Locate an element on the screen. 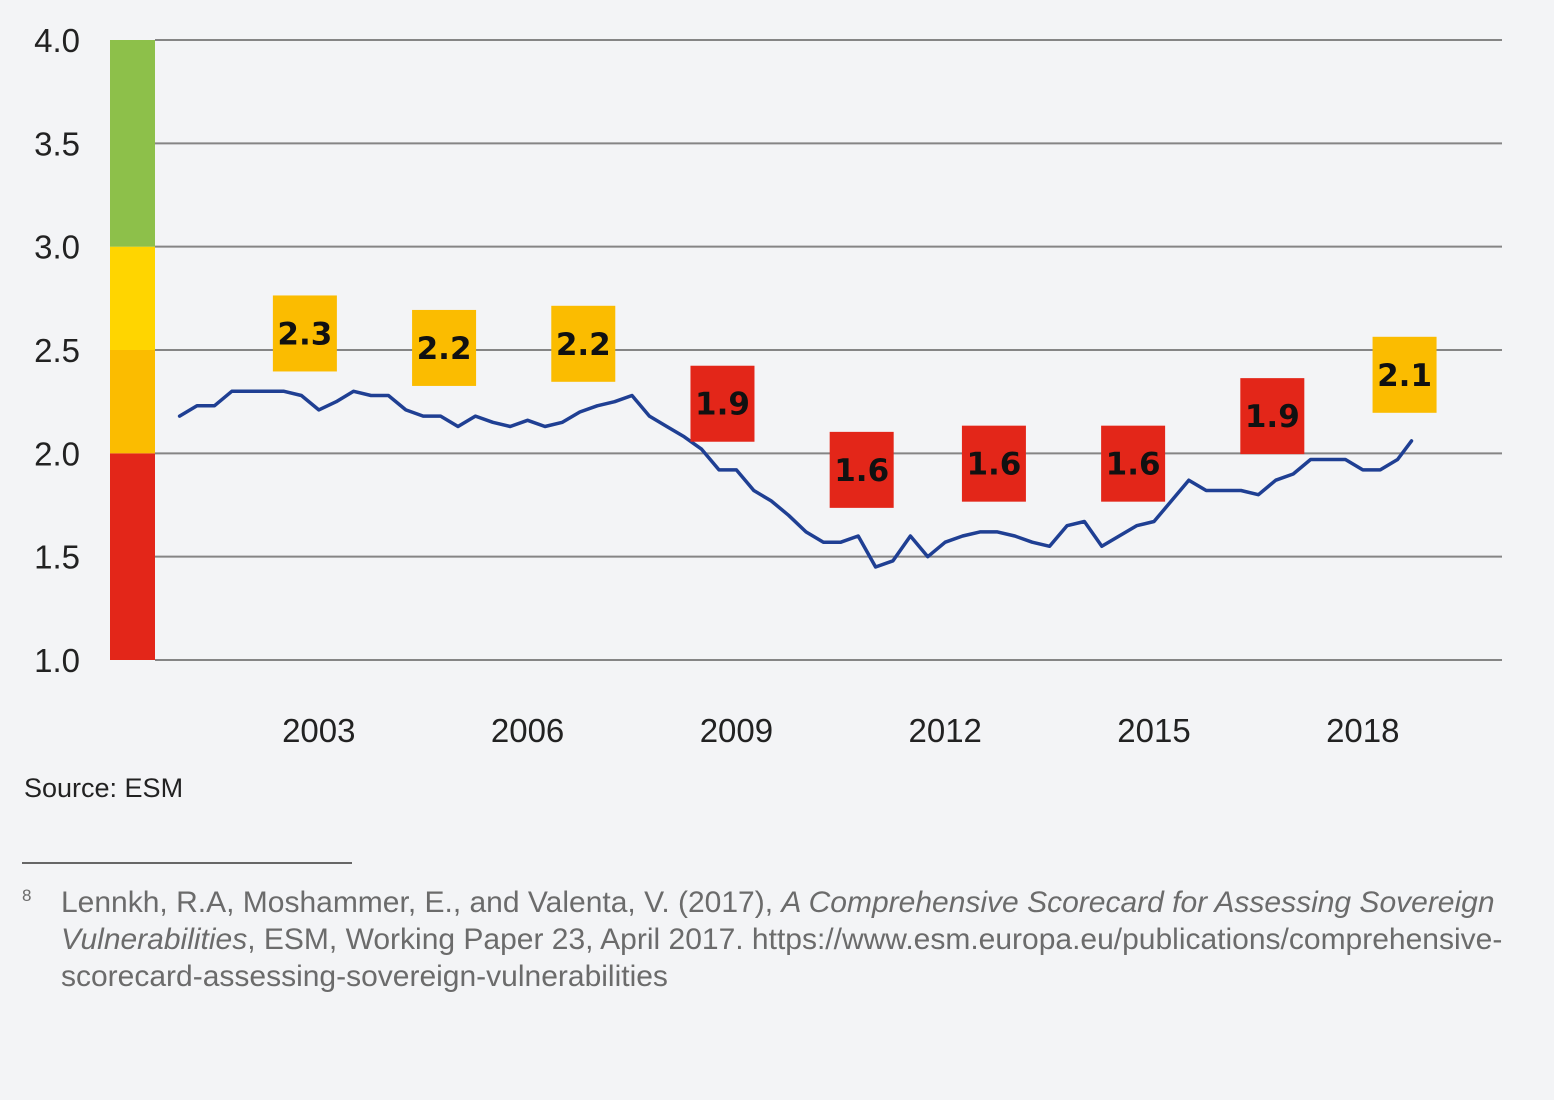  series-line is located at coordinates (795, 479).